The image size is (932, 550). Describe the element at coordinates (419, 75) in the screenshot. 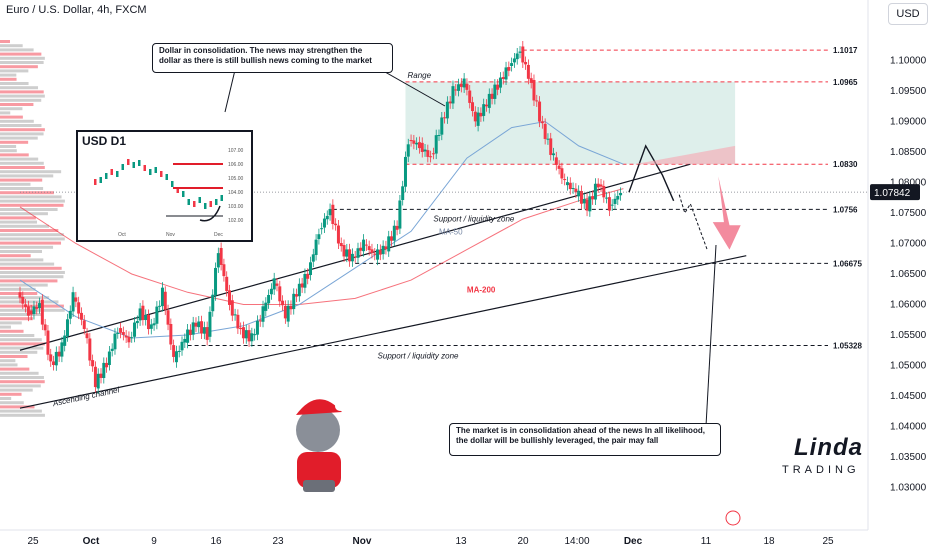

I see `range-label: Range` at that location.